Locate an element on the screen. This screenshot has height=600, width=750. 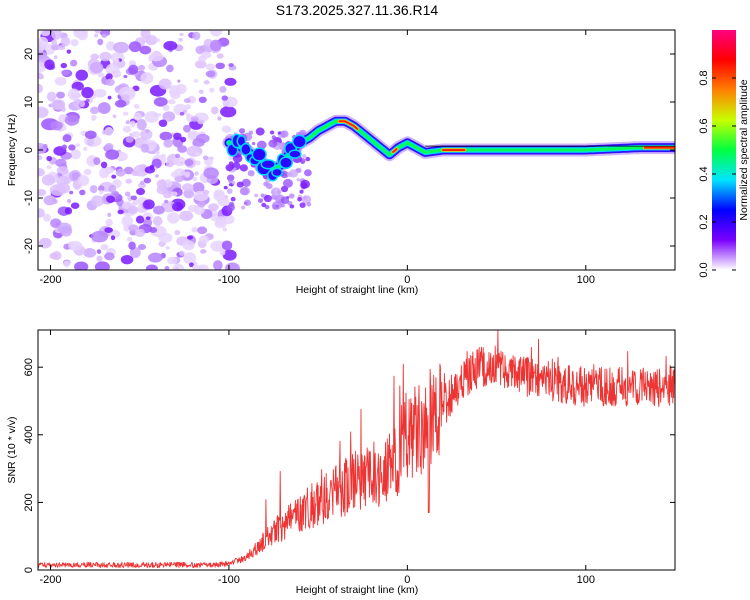
colorbar-label: Normalized spectral amplitude is located at coordinates (744, 149).